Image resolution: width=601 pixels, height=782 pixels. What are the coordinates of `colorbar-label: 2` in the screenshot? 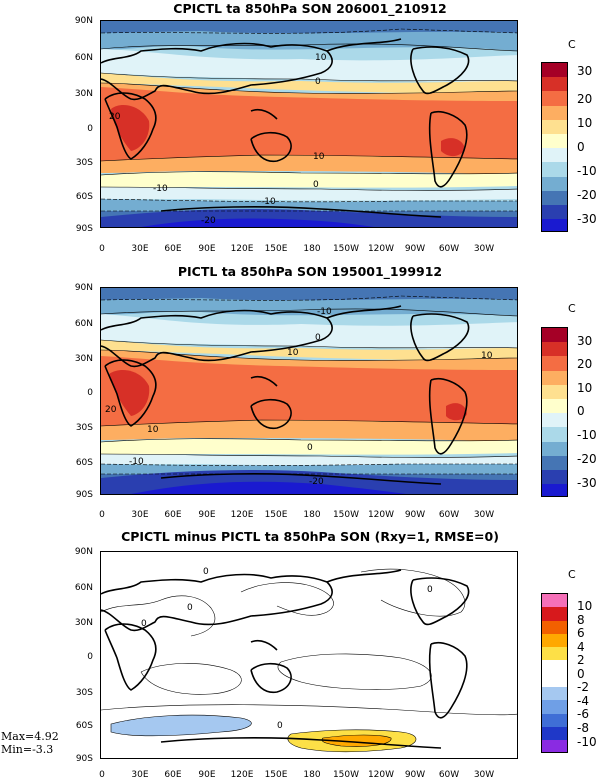 It's located at (581, 660).